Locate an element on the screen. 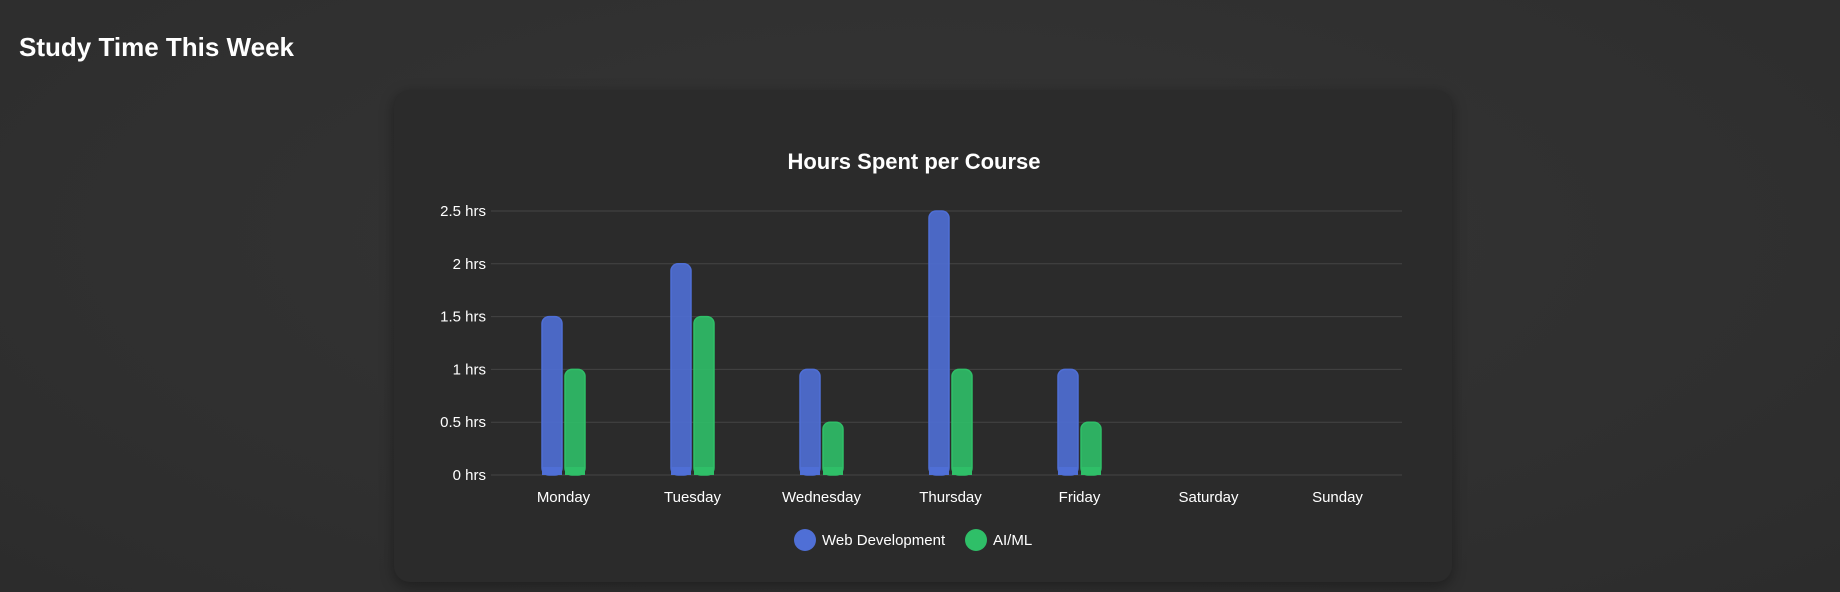 Image resolution: width=1840 pixels, height=592 pixels. y-tick-label: 0 hrs is located at coordinates (469, 475).